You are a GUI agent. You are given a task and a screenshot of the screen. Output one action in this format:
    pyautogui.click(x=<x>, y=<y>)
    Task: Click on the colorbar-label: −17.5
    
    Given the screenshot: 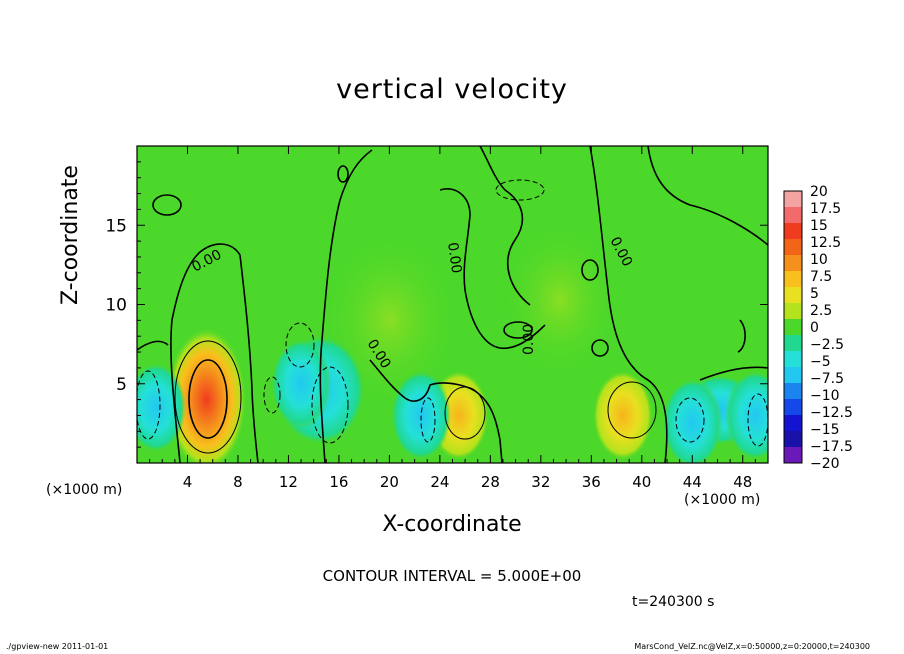 What is the action you would take?
    pyautogui.click(x=831, y=447)
    